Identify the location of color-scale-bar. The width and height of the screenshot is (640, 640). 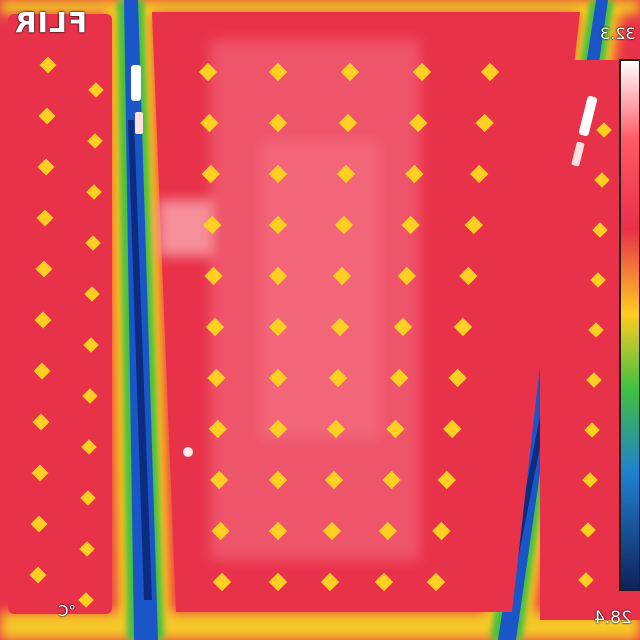
(629, 325).